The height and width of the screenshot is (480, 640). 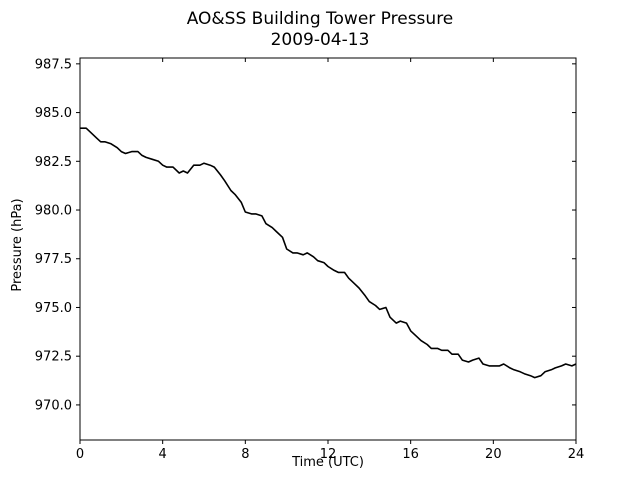 I want to click on y-tick-label: 970.0, so click(x=53, y=405).